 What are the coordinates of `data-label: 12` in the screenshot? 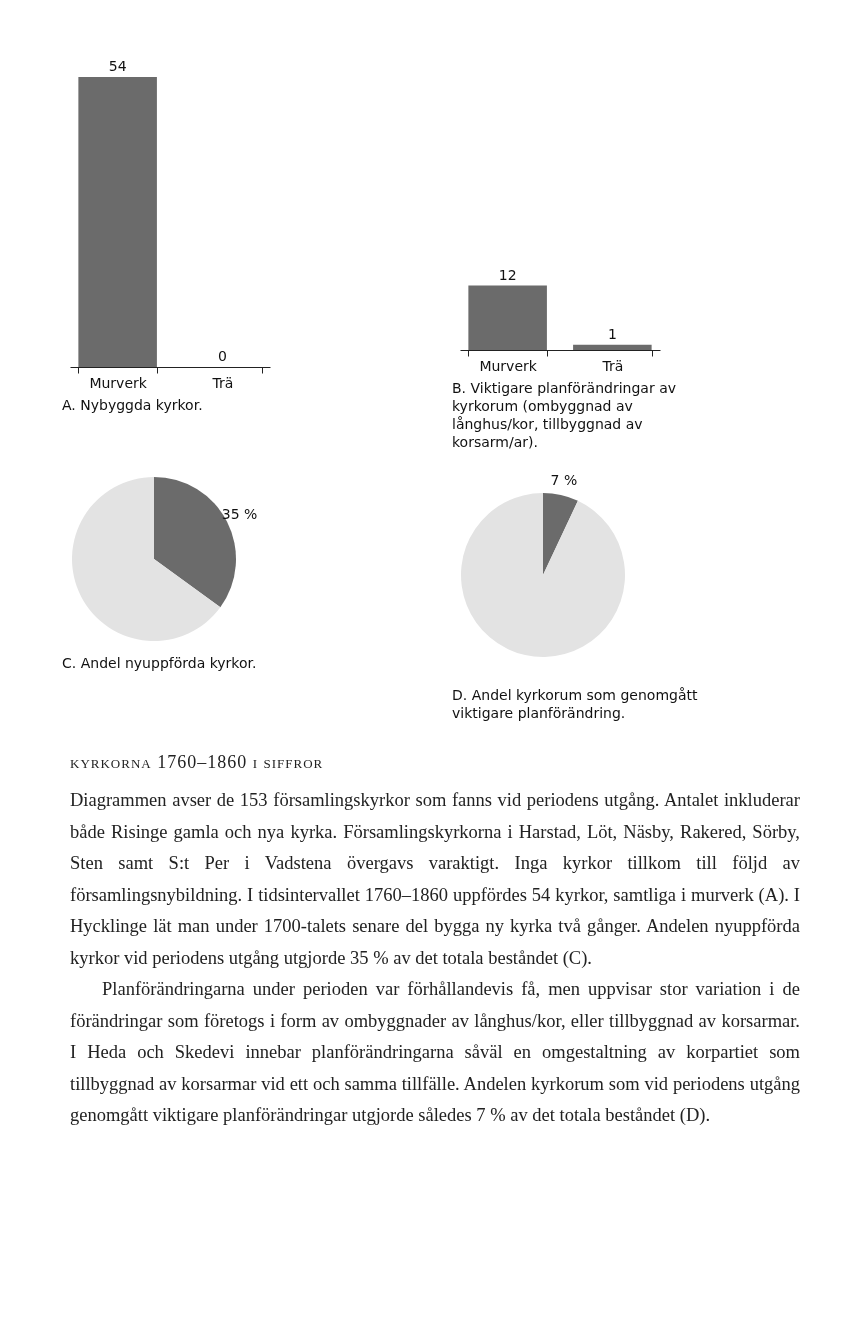 It's located at (507, 274).